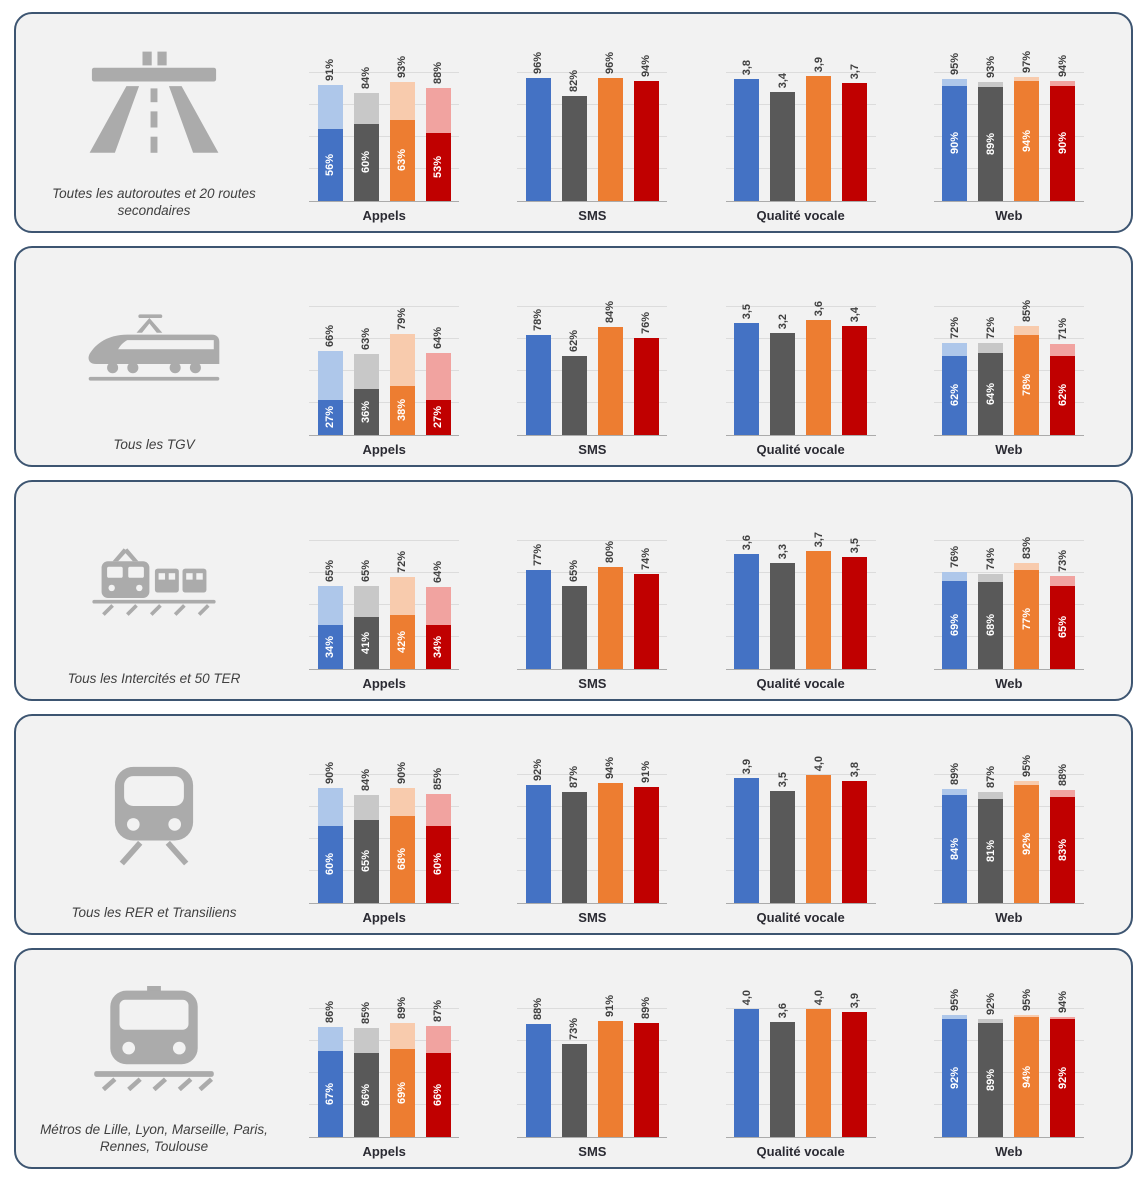  Describe the element at coordinates (782, 779) in the screenshot. I see `bar-value-label: 3,5` at that location.